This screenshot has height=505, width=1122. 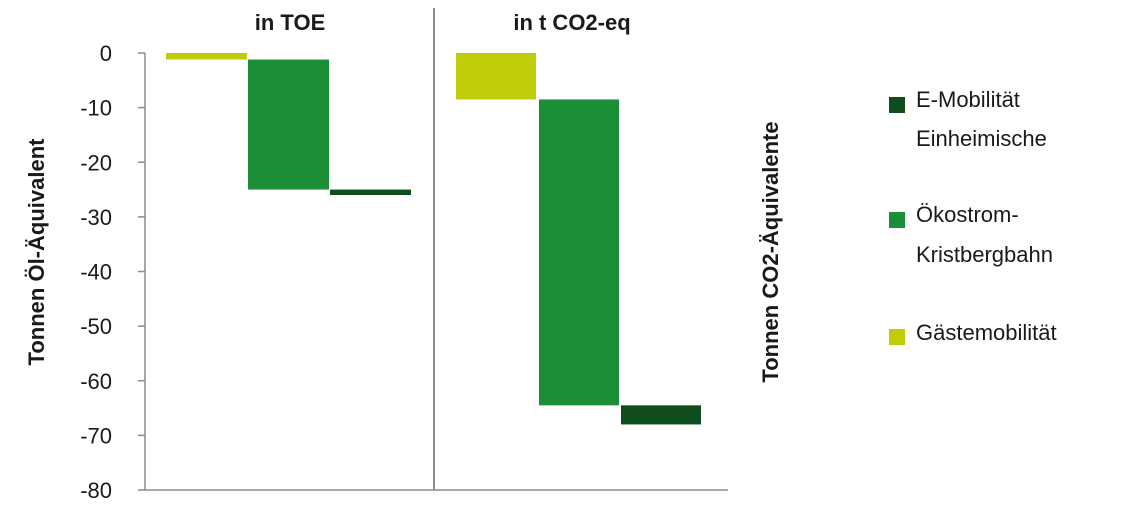 I want to click on y-tick-label: -10, so click(x=96, y=108).